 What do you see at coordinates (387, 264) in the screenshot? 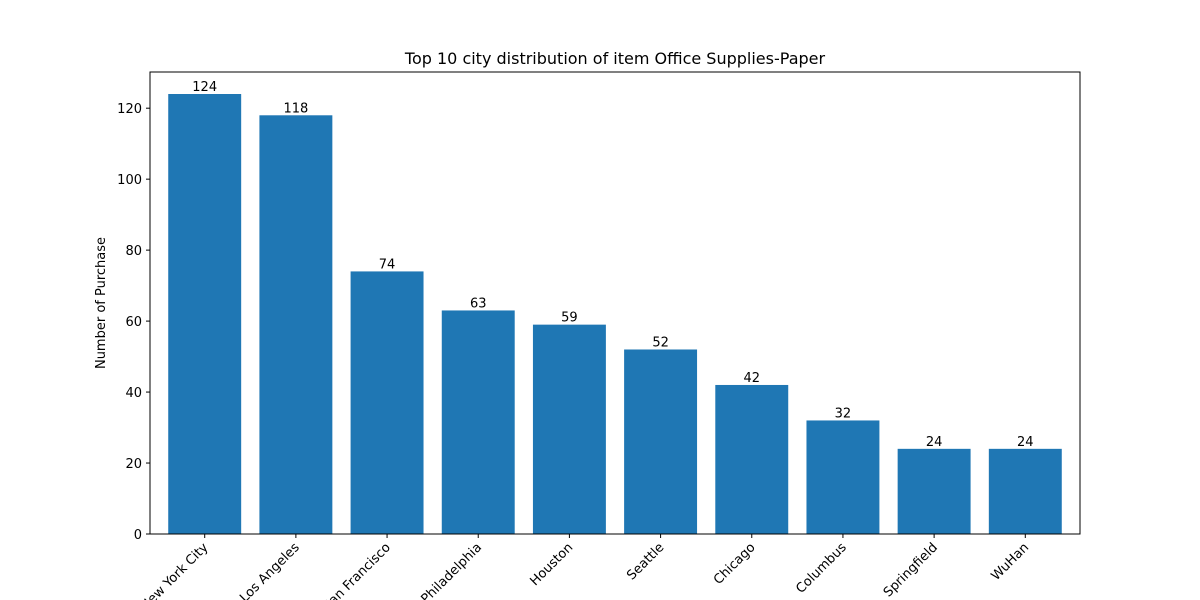
I see `bar-value-label: 74` at bounding box center [387, 264].